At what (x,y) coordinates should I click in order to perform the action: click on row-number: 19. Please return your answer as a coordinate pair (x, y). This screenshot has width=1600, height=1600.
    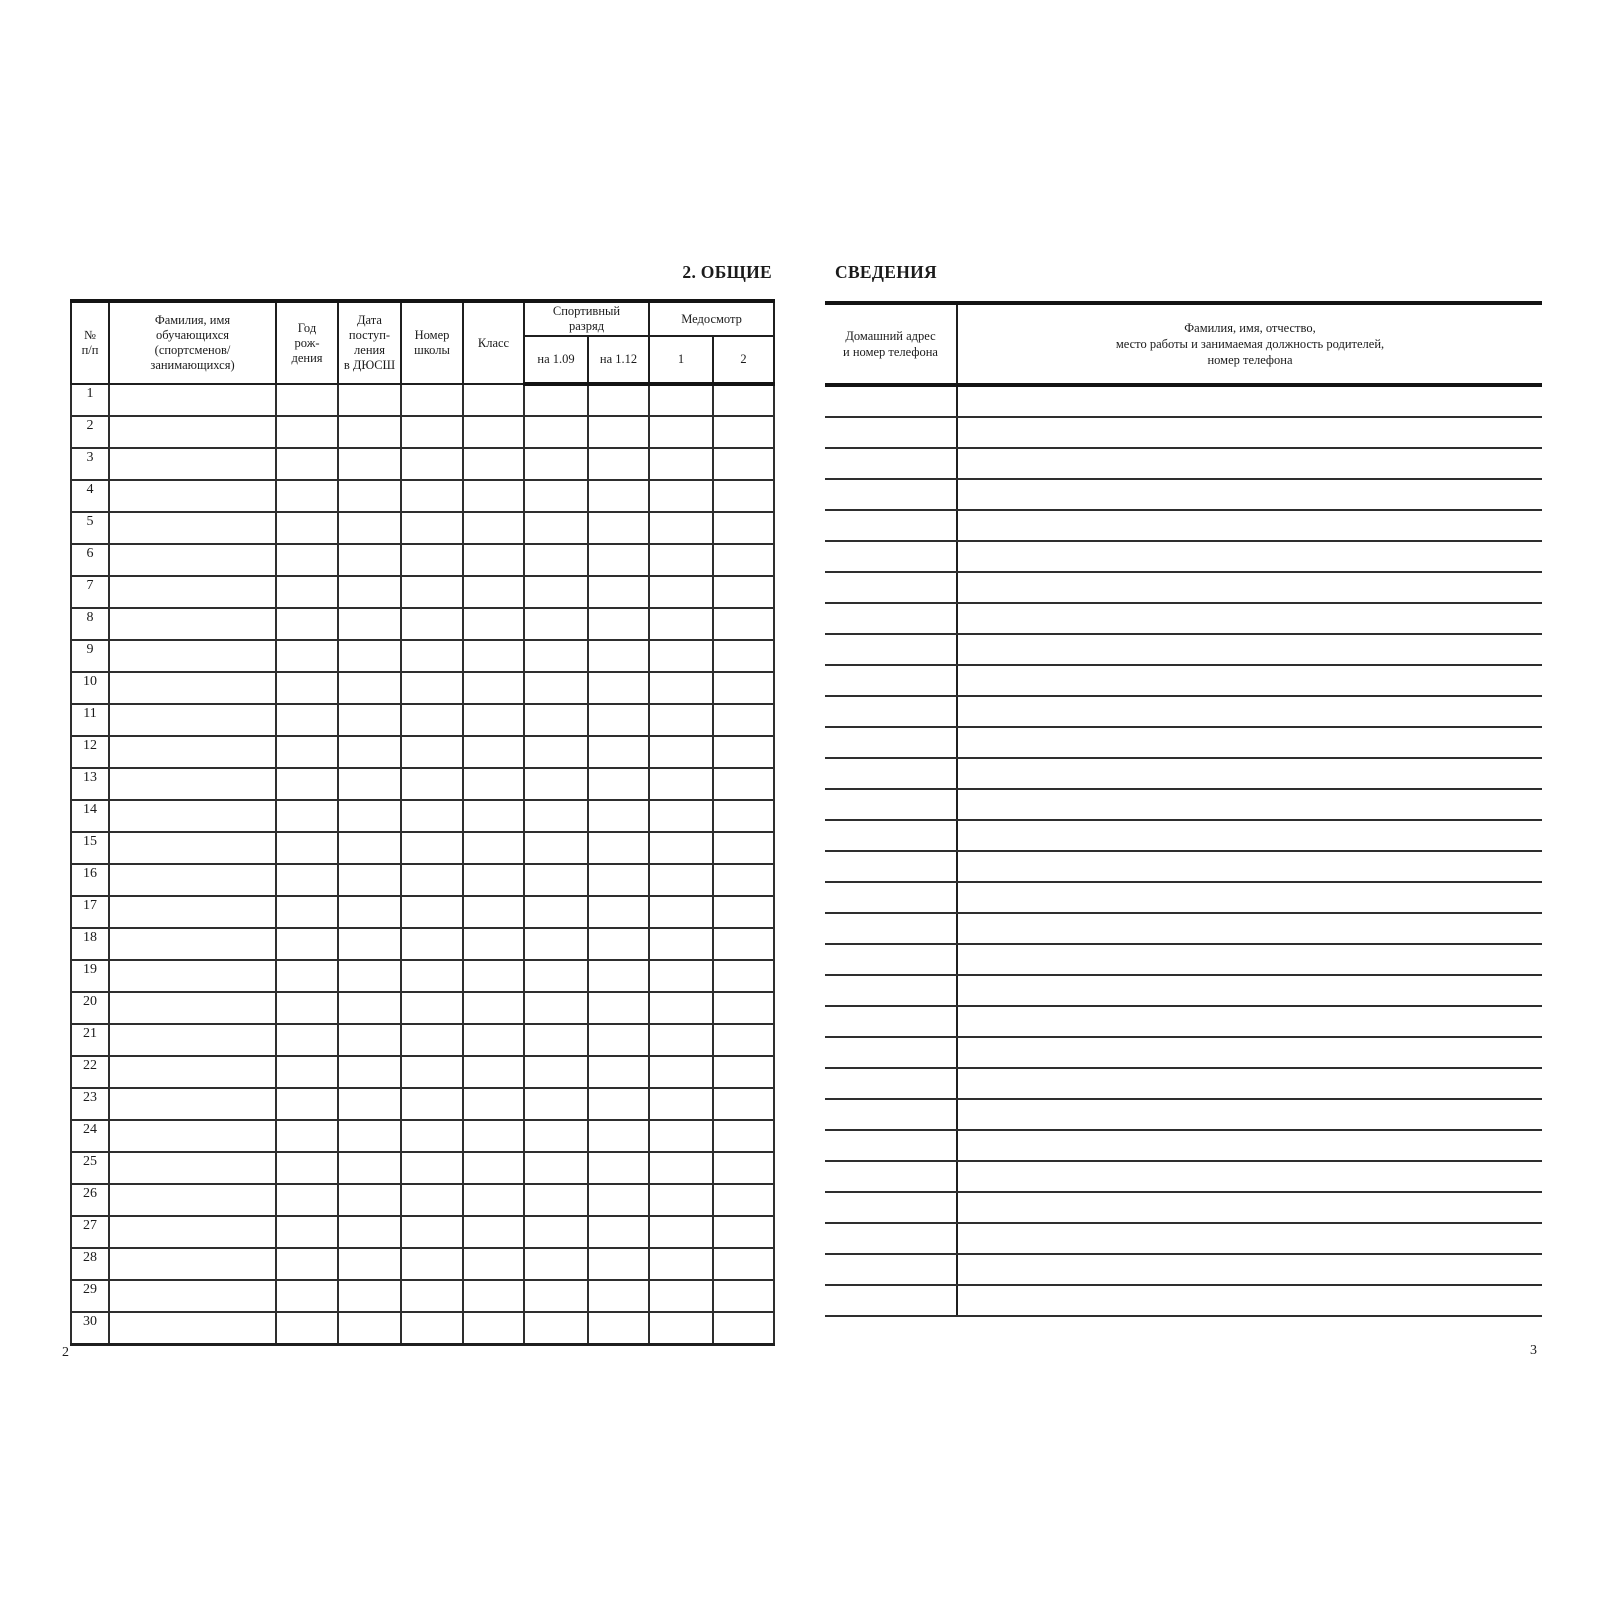
    Looking at the image, I should click on (90, 976).